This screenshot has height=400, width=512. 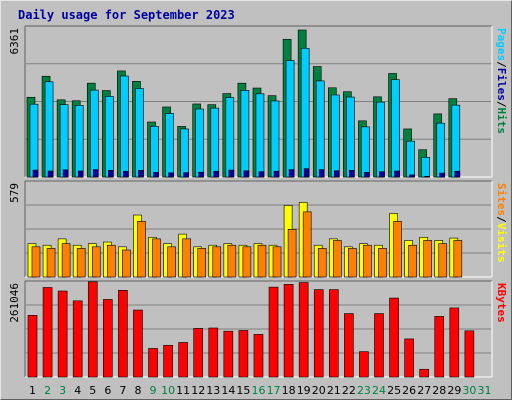 What do you see at coordinates (409, 390) in the screenshot?
I see `x-tick-label: 26` at bounding box center [409, 390].